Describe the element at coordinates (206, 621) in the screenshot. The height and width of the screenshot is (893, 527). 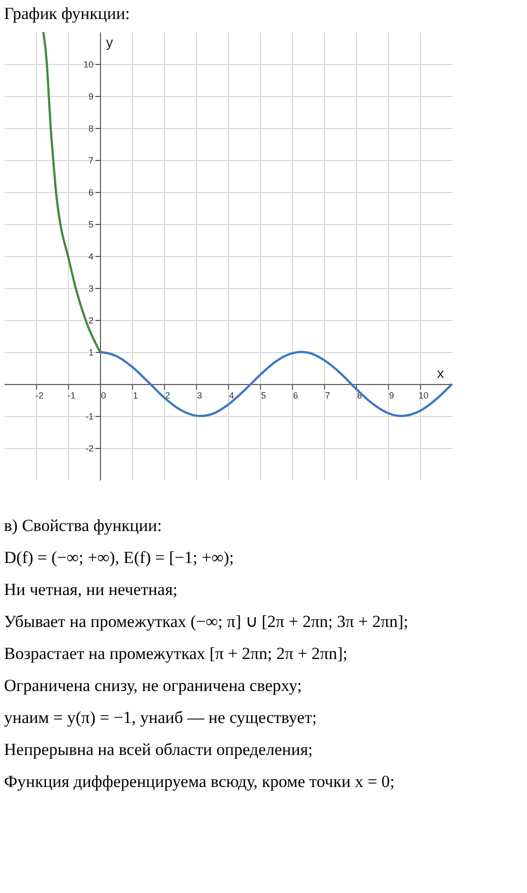
I see `text: Убывает на промежутках (−∞; π] ∪ [2π + 2πn; 3π + 2πn];` at that location.